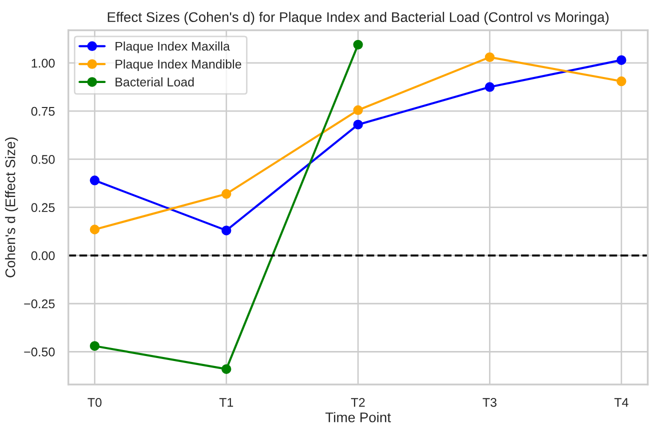 The height and width of the screenshot is (432, 651). I want to click on legend-label: Plaque Index Mandible, so click(179, 65).